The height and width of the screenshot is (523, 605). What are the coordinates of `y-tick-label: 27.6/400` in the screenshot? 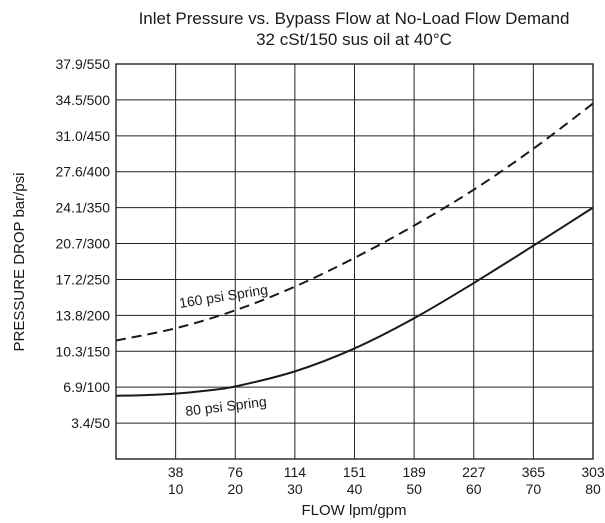 It's located at (83, 172).